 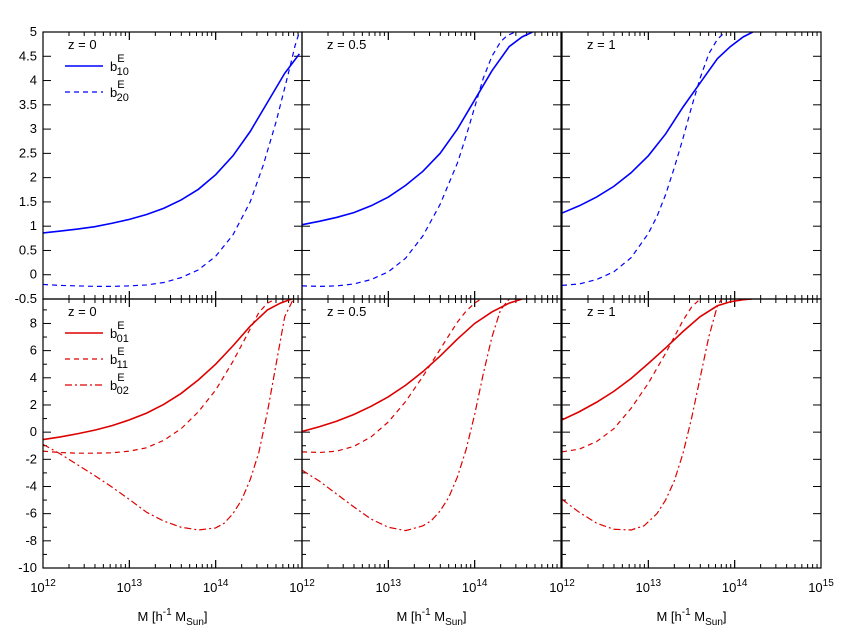 I want to click on y-tick-label: 2.5, so click(x=28, y=152).